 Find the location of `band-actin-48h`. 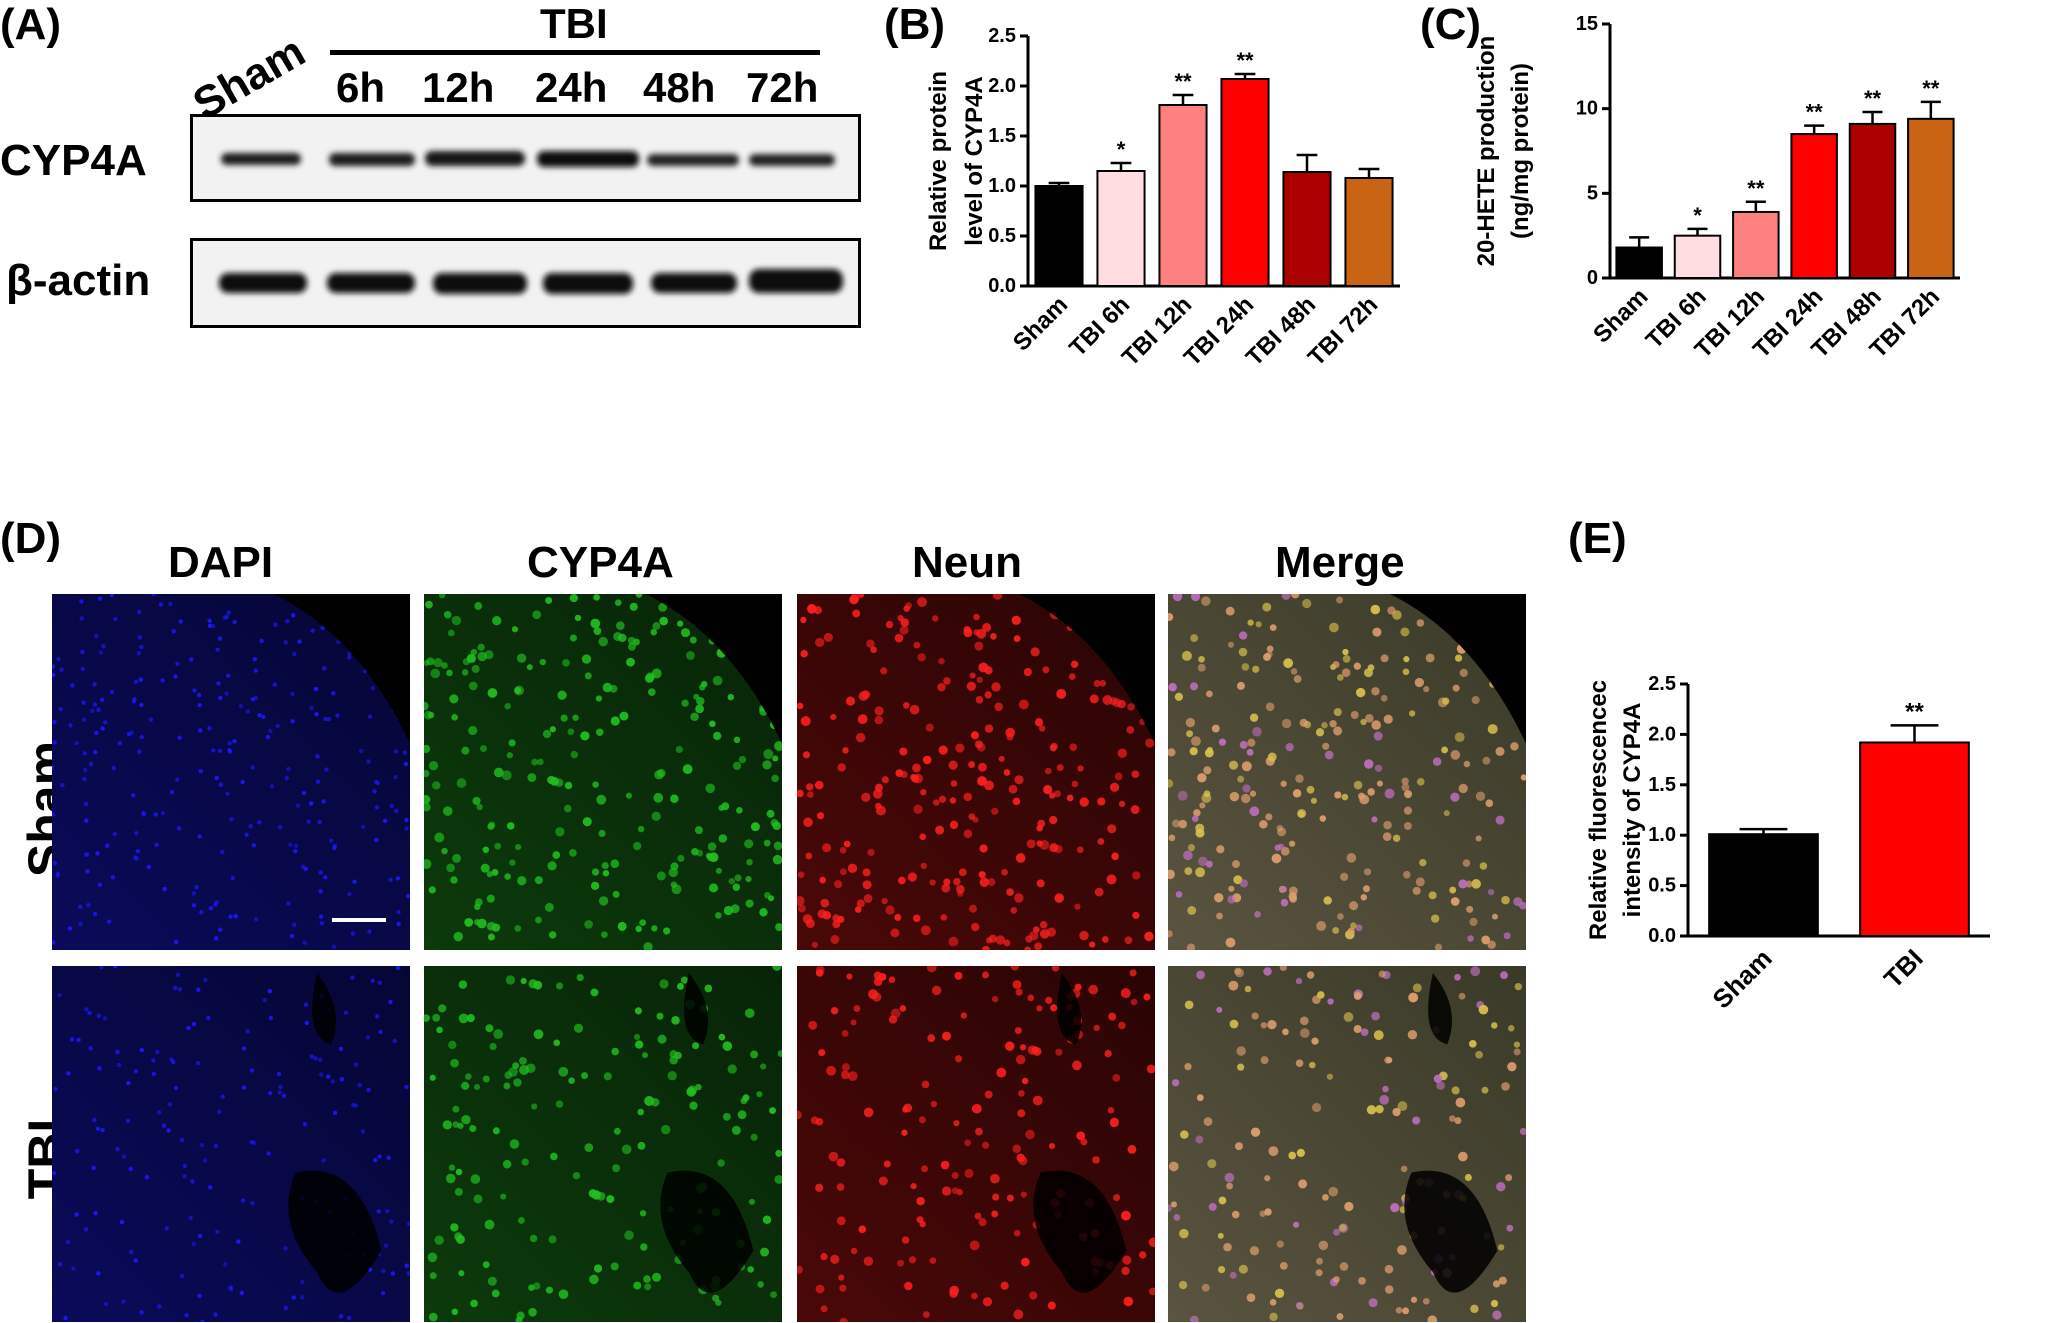

band-actin-48h is located at coordinates (694, 283).